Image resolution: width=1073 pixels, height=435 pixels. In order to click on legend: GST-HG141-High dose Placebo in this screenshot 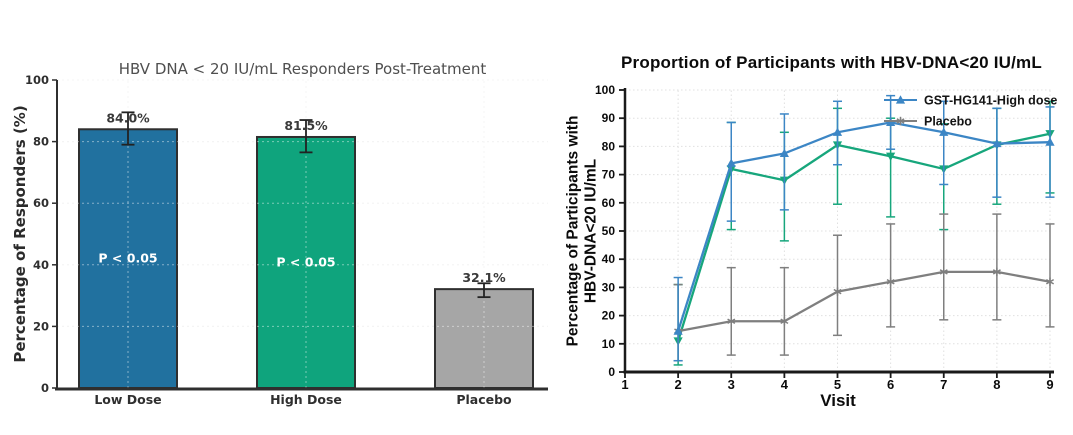, I will do `click(970, 111)`.